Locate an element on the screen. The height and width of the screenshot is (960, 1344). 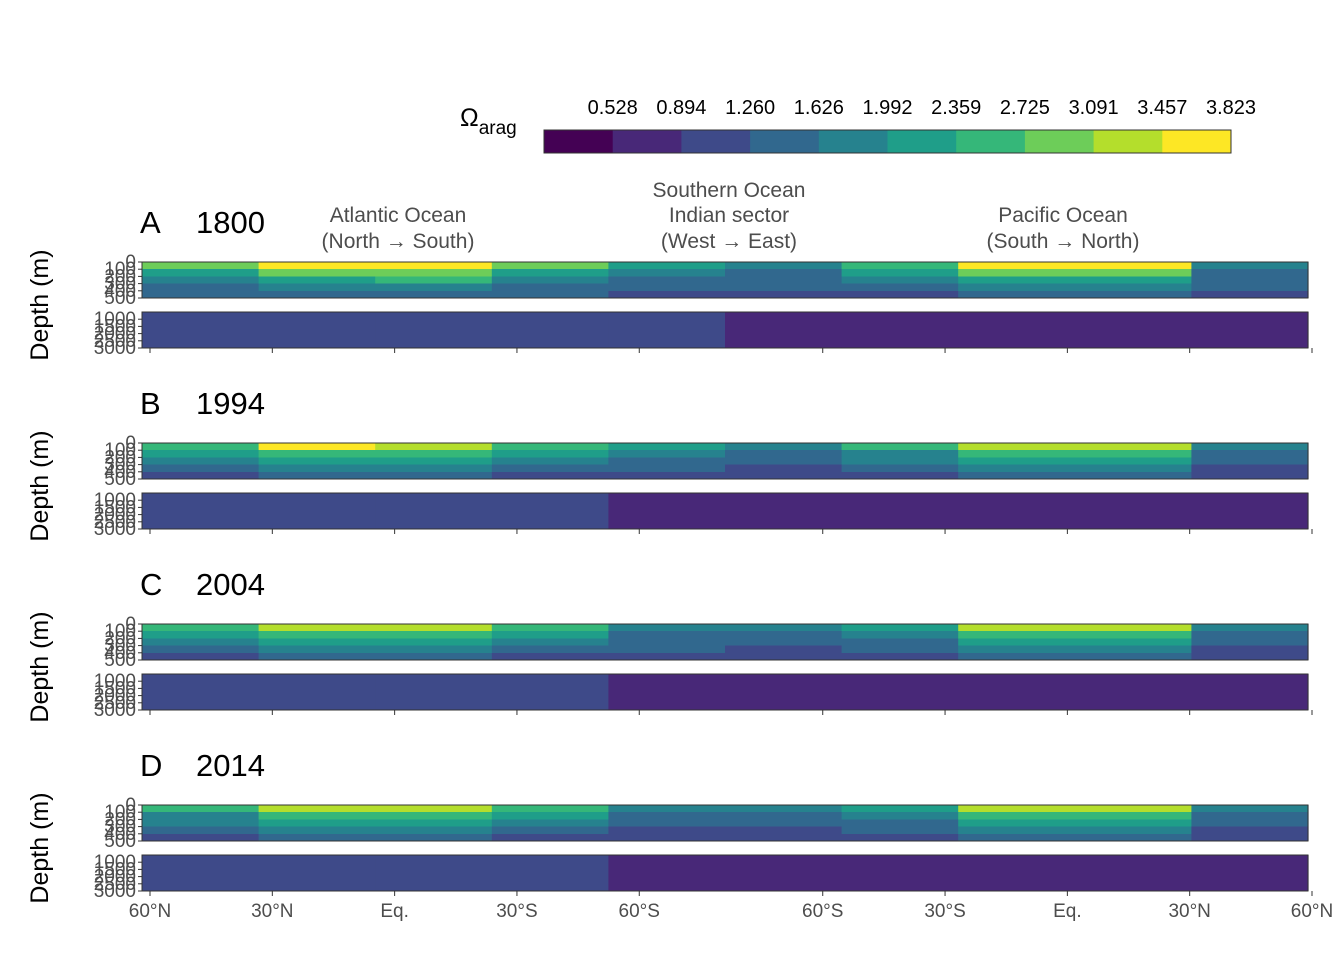
panel-letter: C is located at coordinates (151, 584).